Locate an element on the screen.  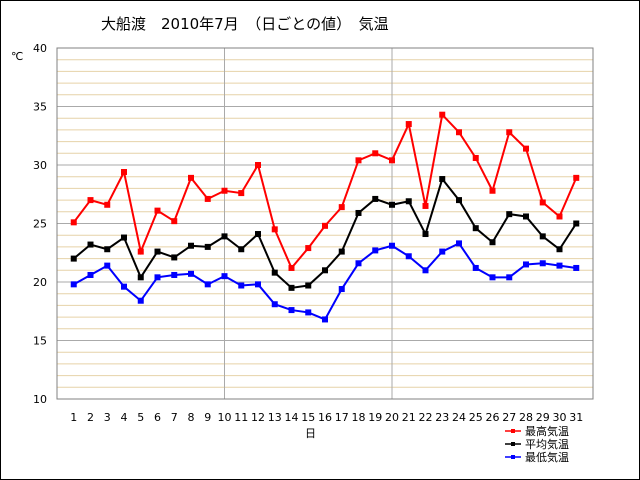
x-tick-label: 15 is located at coordinates (308, 417).